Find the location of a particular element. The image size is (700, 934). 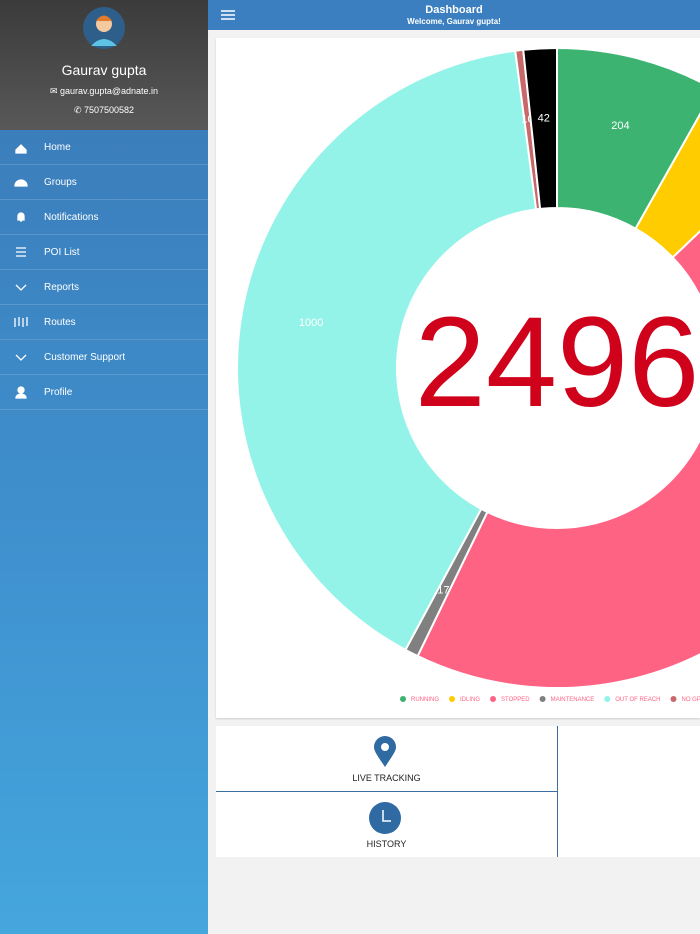

menu-label: Routes is located at coordinates (60, 322).